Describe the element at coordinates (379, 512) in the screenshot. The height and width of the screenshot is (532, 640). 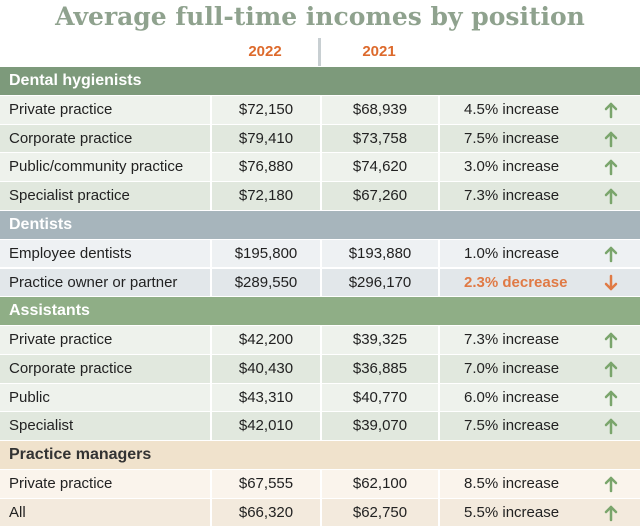
I see `cell: $62,750` at that location.